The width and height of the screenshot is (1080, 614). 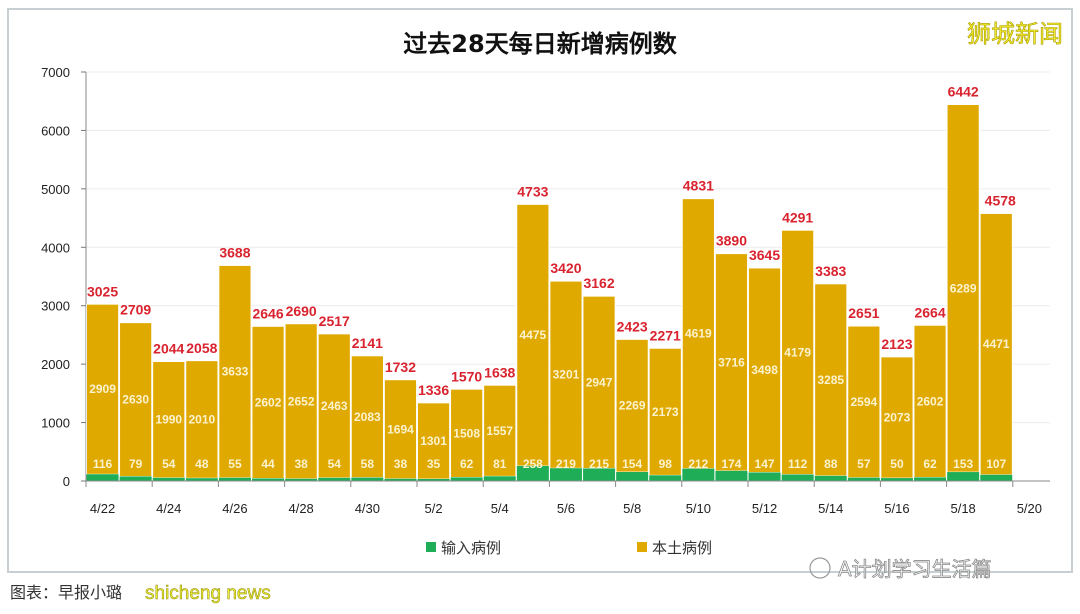 I want to click on x-tick-label: 4/30, so click(x=367, y=508).